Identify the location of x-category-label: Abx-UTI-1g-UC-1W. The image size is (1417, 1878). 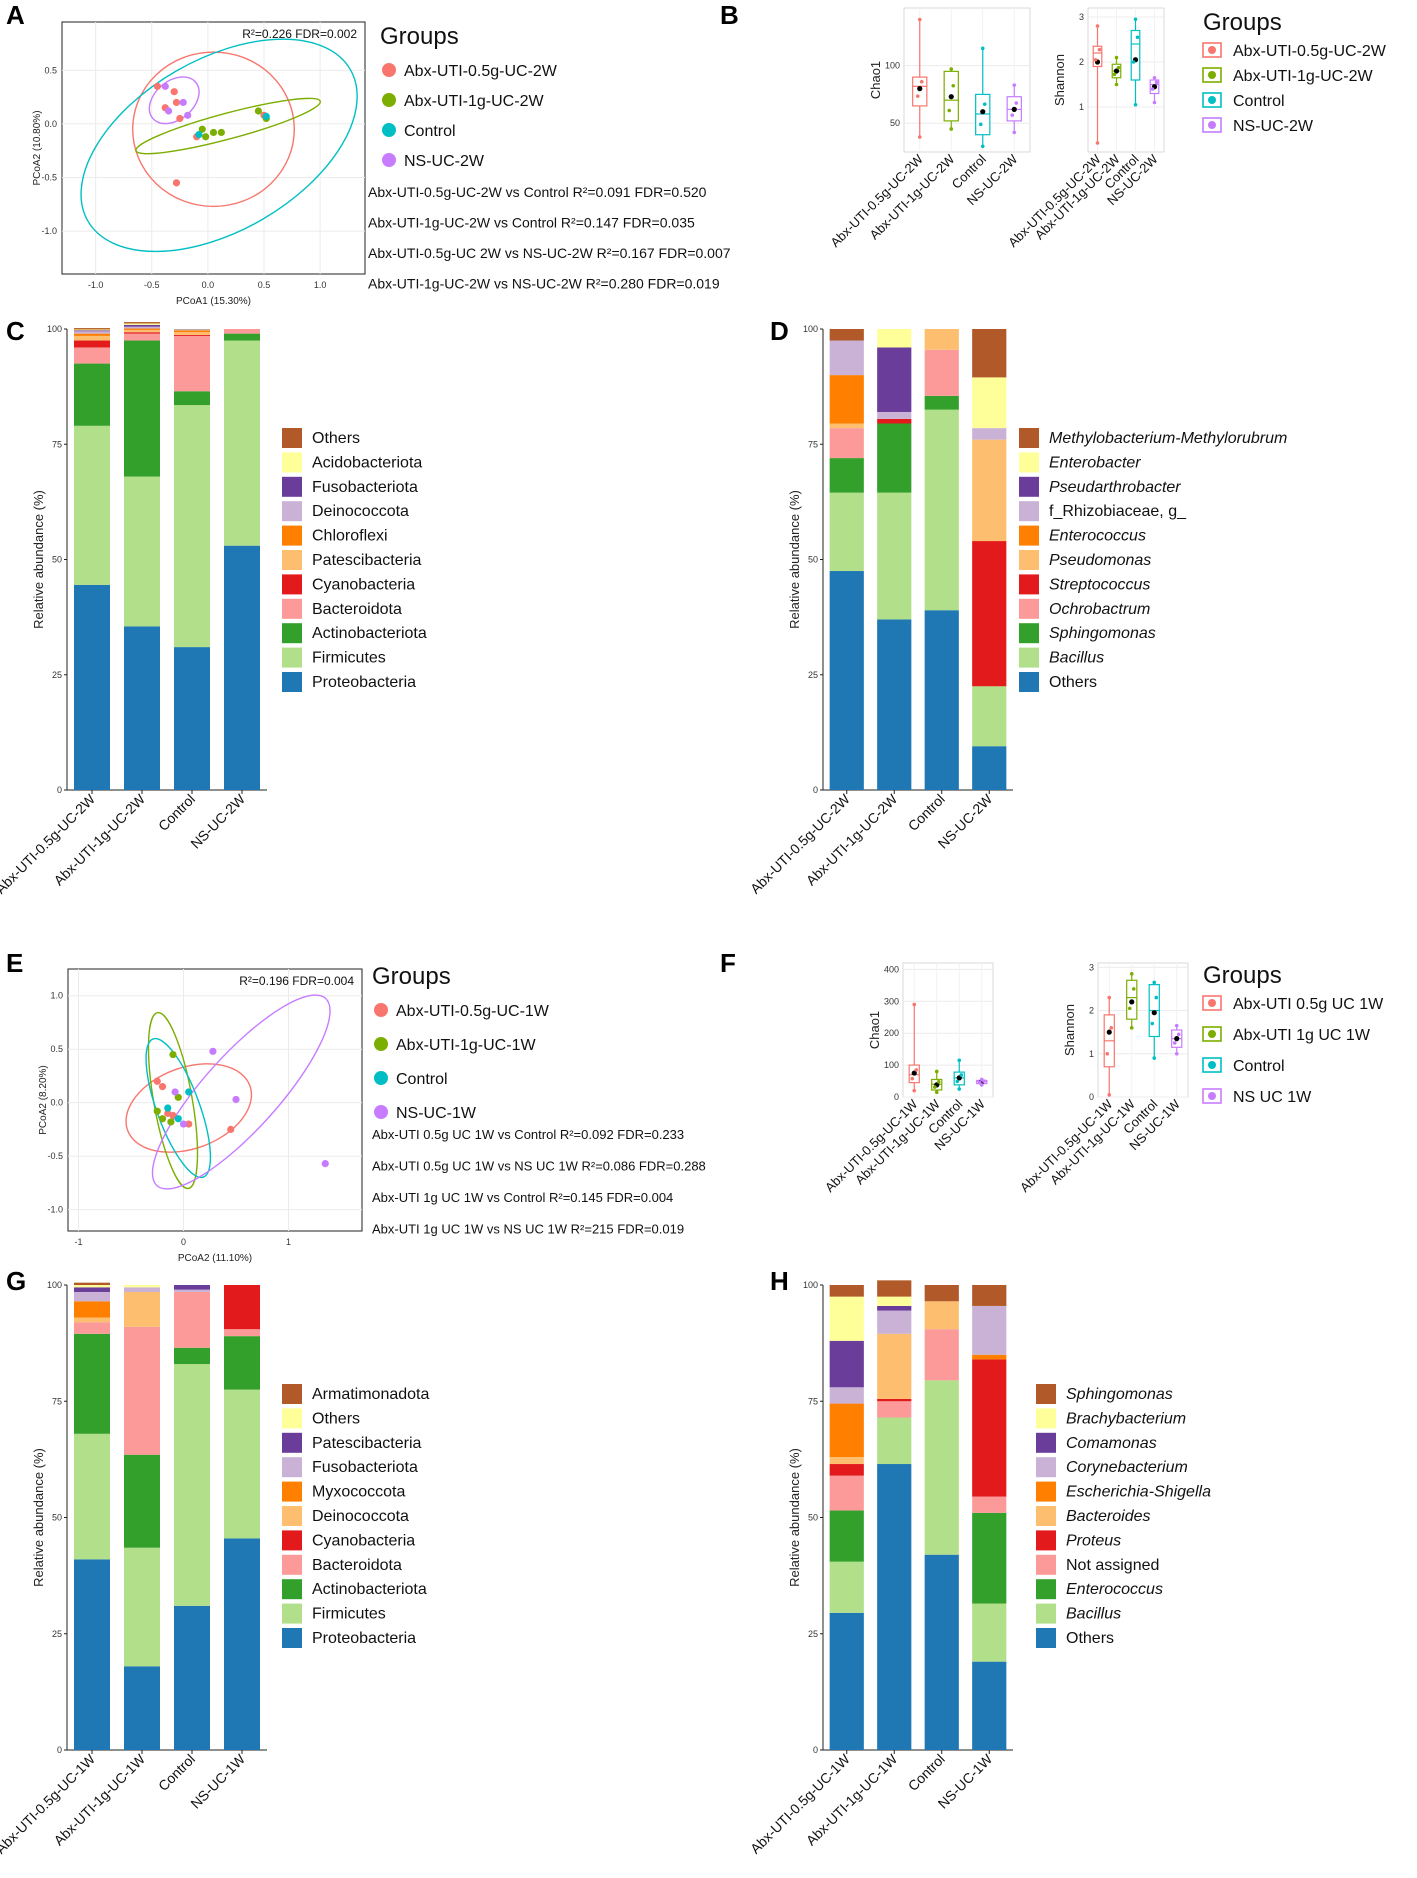
(99, 1799).